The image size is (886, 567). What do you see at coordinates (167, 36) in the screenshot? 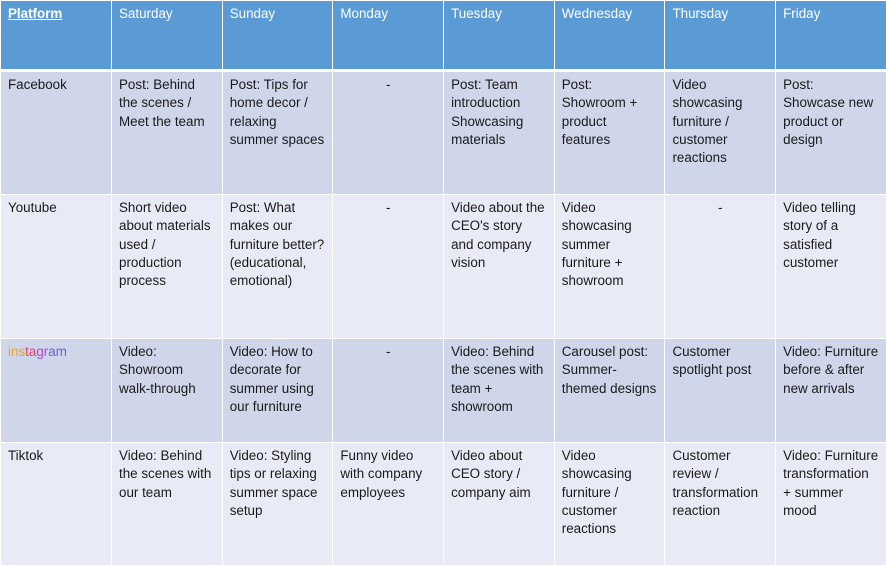
I see `day-header-saturday: Saturday` at bounding box center [167, 36].